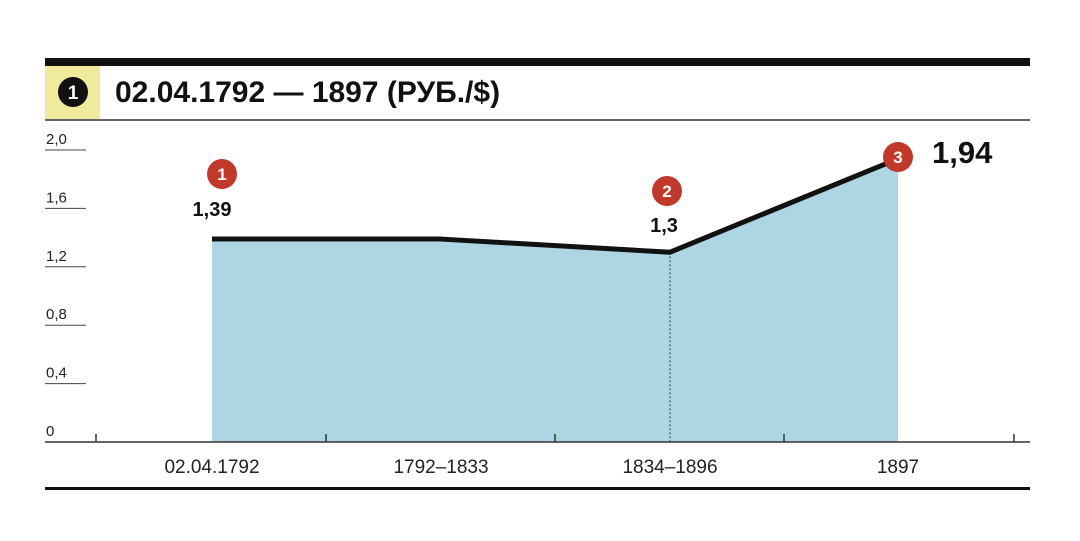 The height and width of the screenshot is (541, 1080). Describe the element at coordinates (56, 139) in the screenshot. I see `y-tick-label: 2,0` at that location.